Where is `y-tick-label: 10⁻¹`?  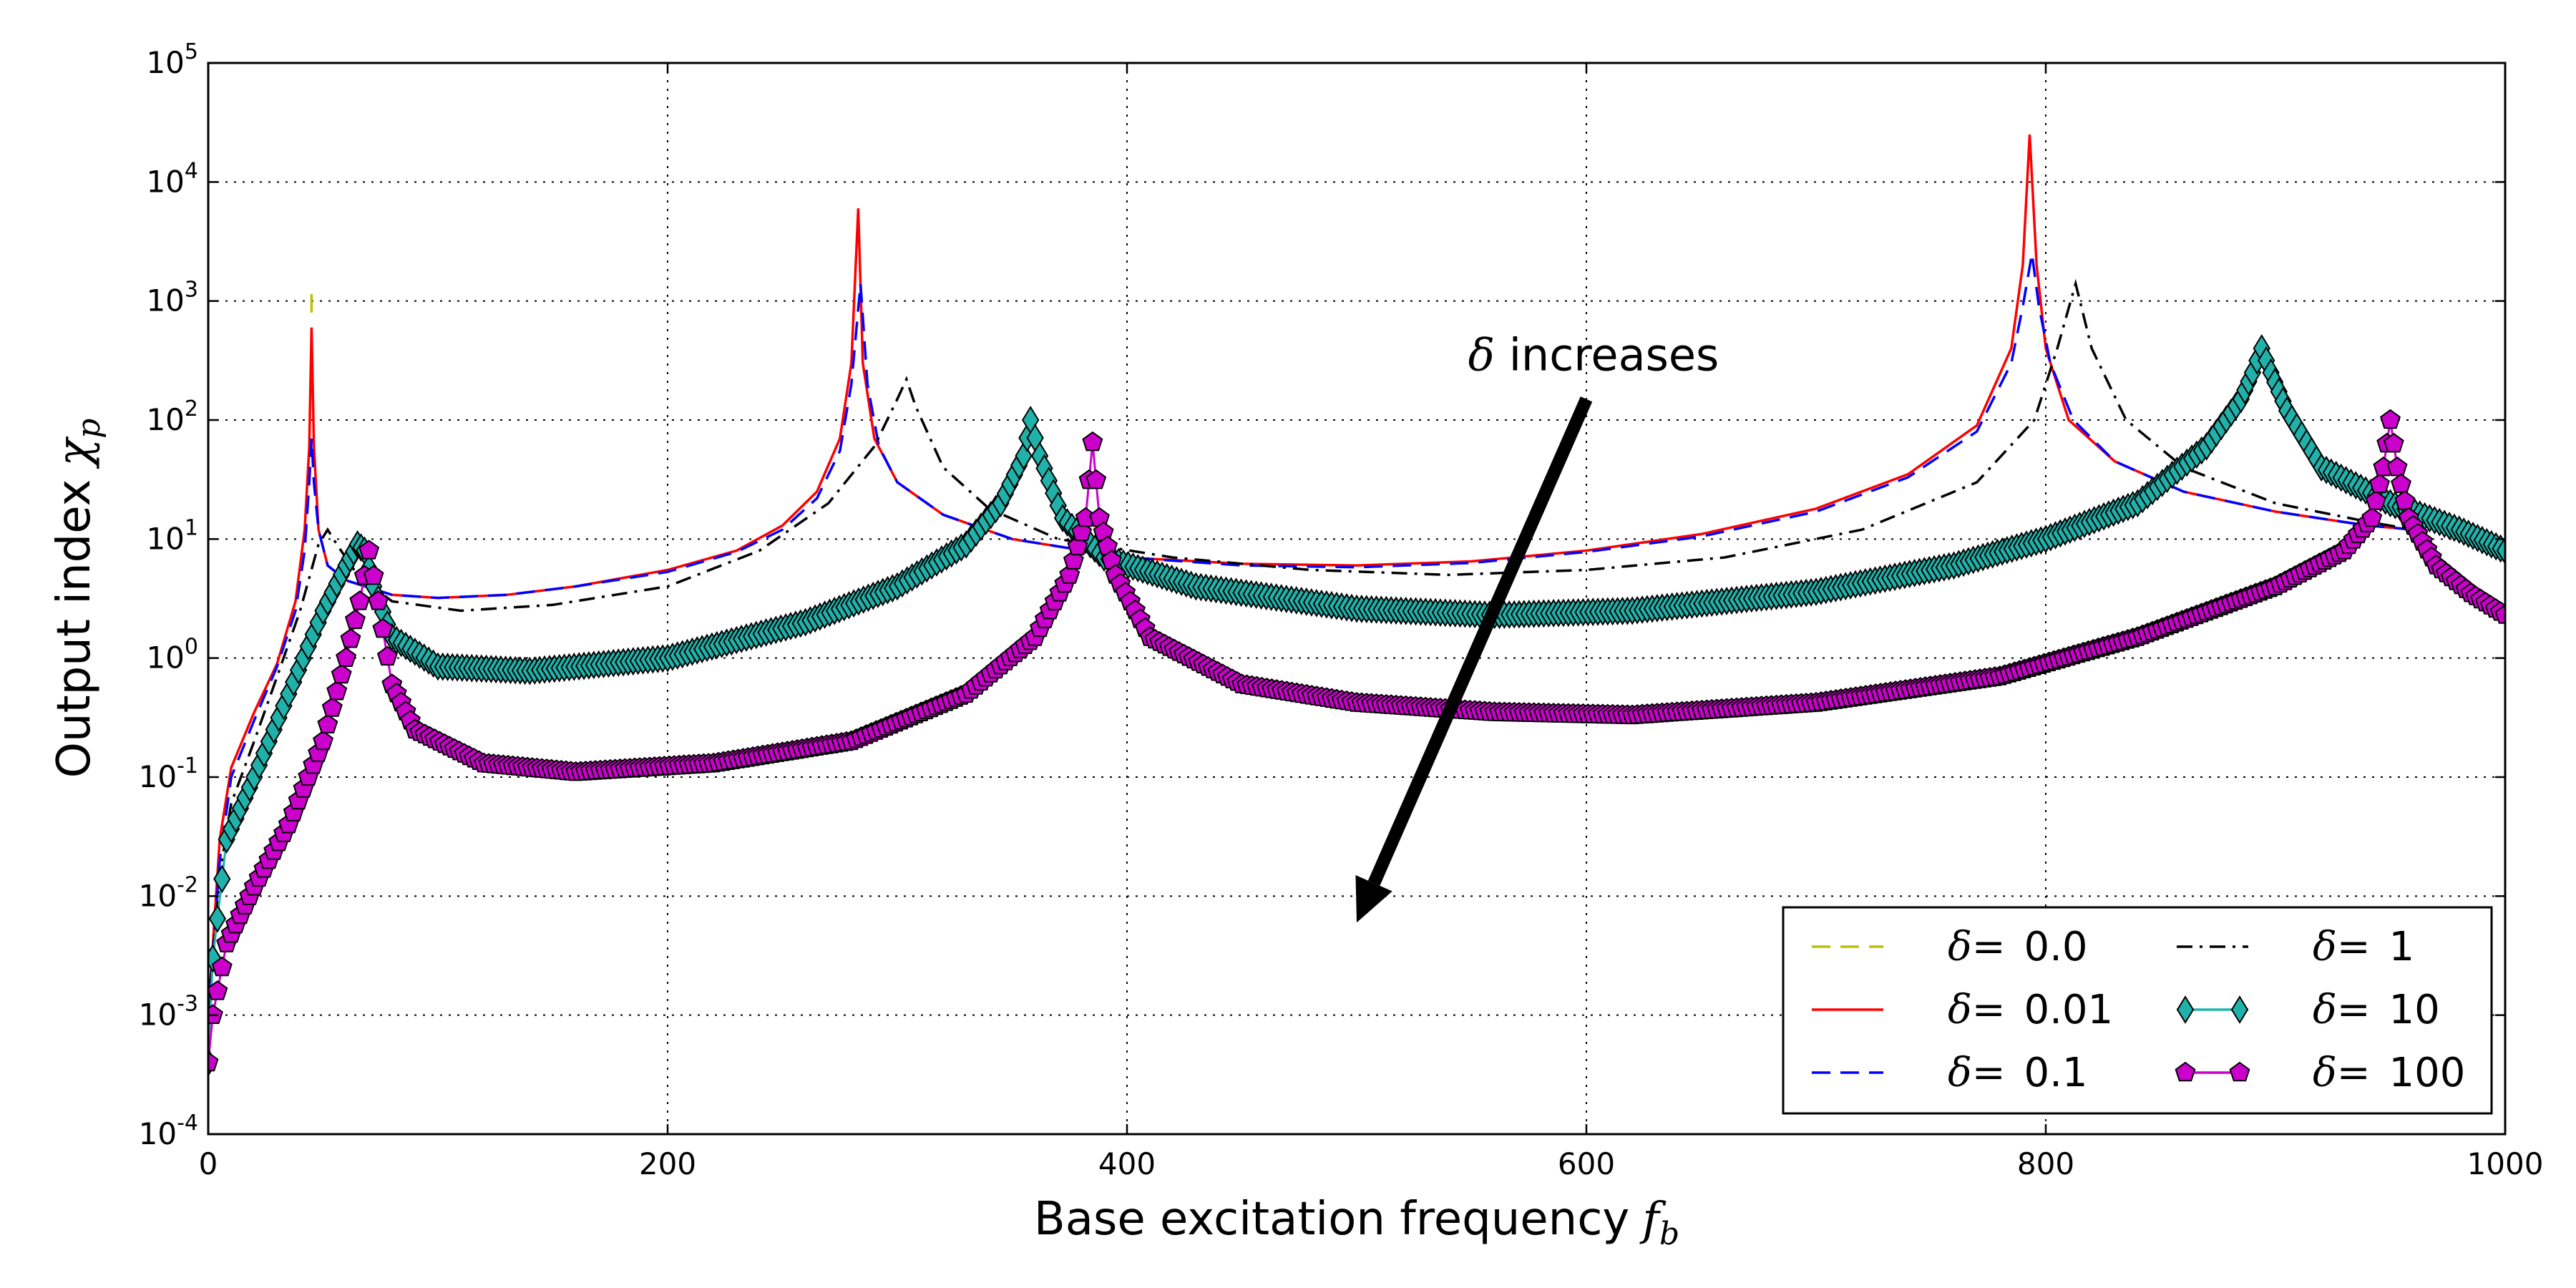
y-tick-label: 10⁻¹ is located at coordinates (168, 773).